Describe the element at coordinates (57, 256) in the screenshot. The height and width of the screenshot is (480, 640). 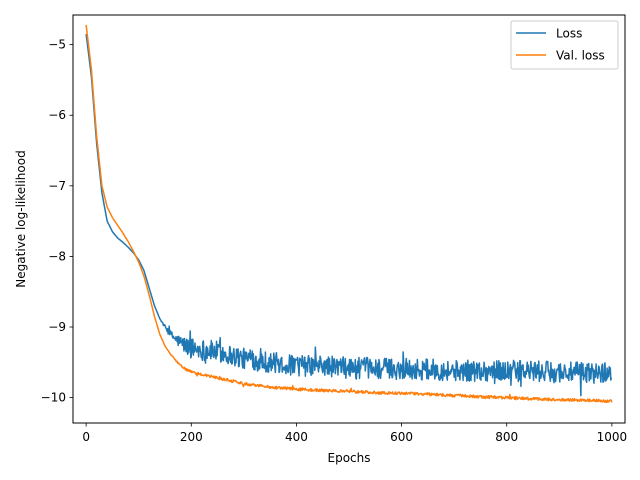
I see `y-tick-label: −8` at that location.